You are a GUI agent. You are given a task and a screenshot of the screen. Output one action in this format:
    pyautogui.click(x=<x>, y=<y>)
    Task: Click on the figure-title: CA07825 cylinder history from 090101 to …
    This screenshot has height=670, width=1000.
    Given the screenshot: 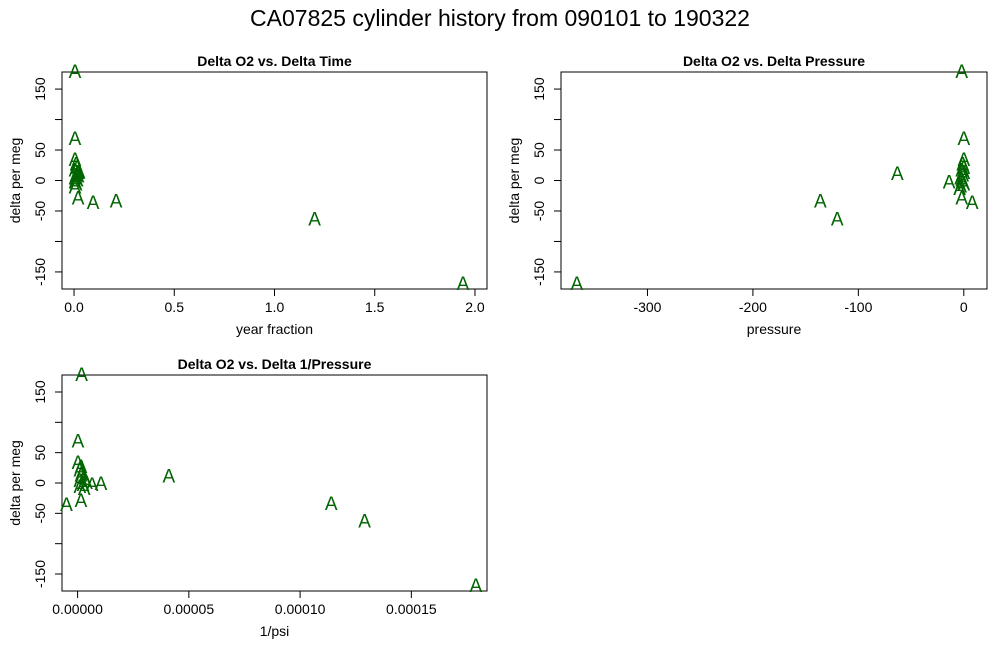 What is the action you would take?
    pyautogui.click(x=500, y=18)
    